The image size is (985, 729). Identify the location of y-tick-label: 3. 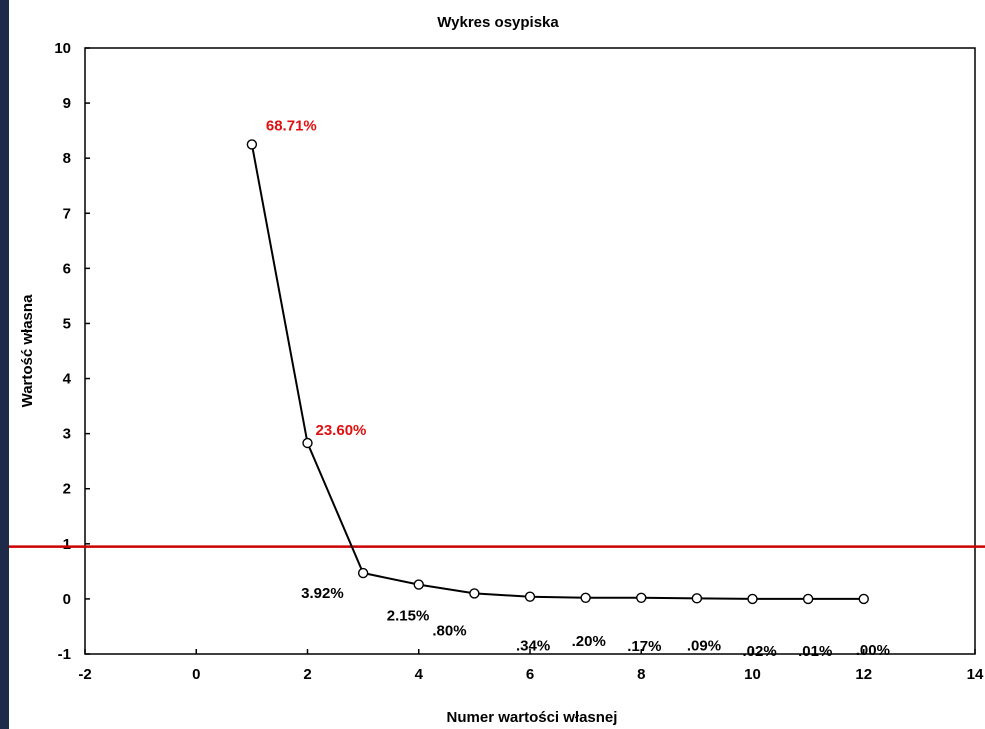
(67, 434).